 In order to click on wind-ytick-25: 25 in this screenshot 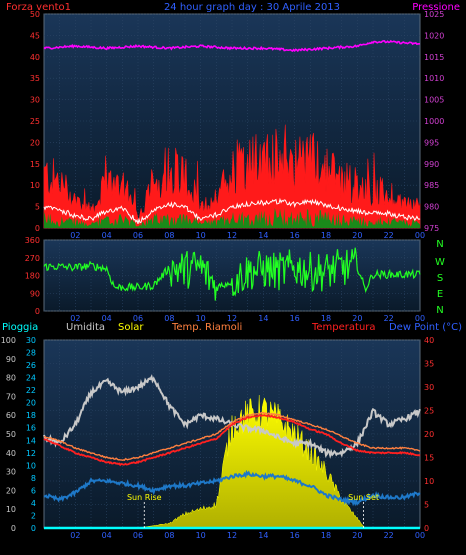, I will do `click(35, 121)`.